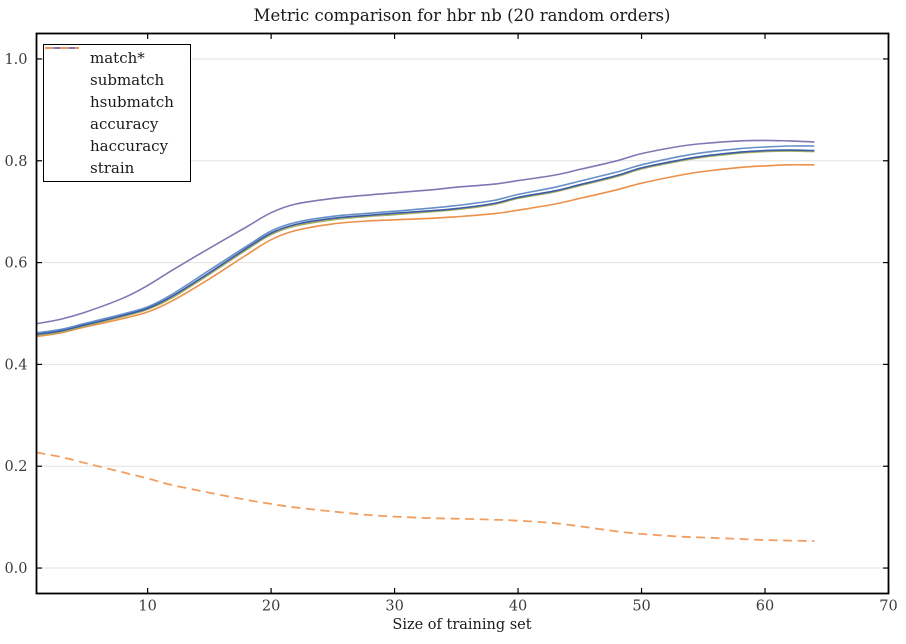 This screenshot has height=644, width=906. What do you see at coordinates (462, 625) in the screenshot?
I see `x-axis-label: Size of training set` at bounding box center [462, 625].